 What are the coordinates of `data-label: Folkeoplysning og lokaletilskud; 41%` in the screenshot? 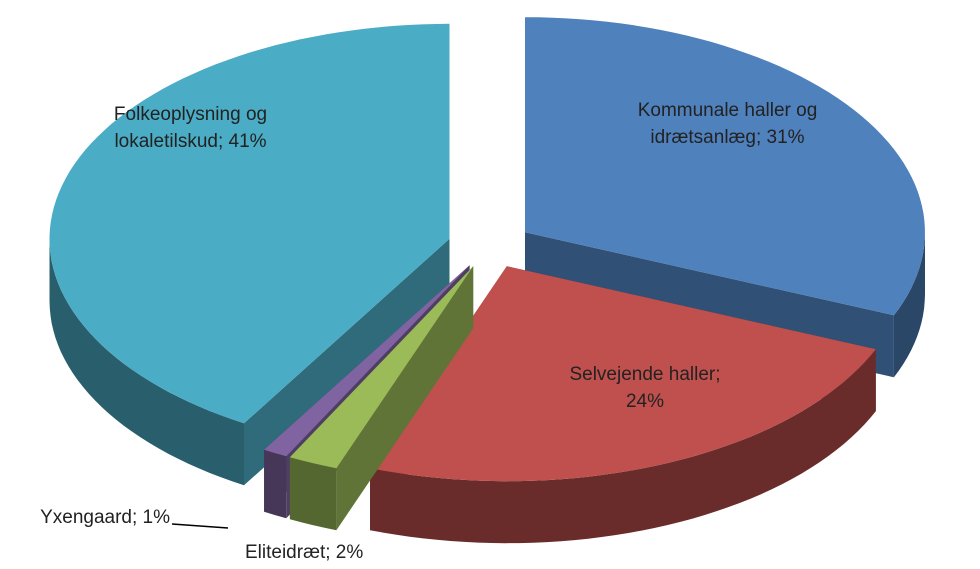 It's located at (190, 128).